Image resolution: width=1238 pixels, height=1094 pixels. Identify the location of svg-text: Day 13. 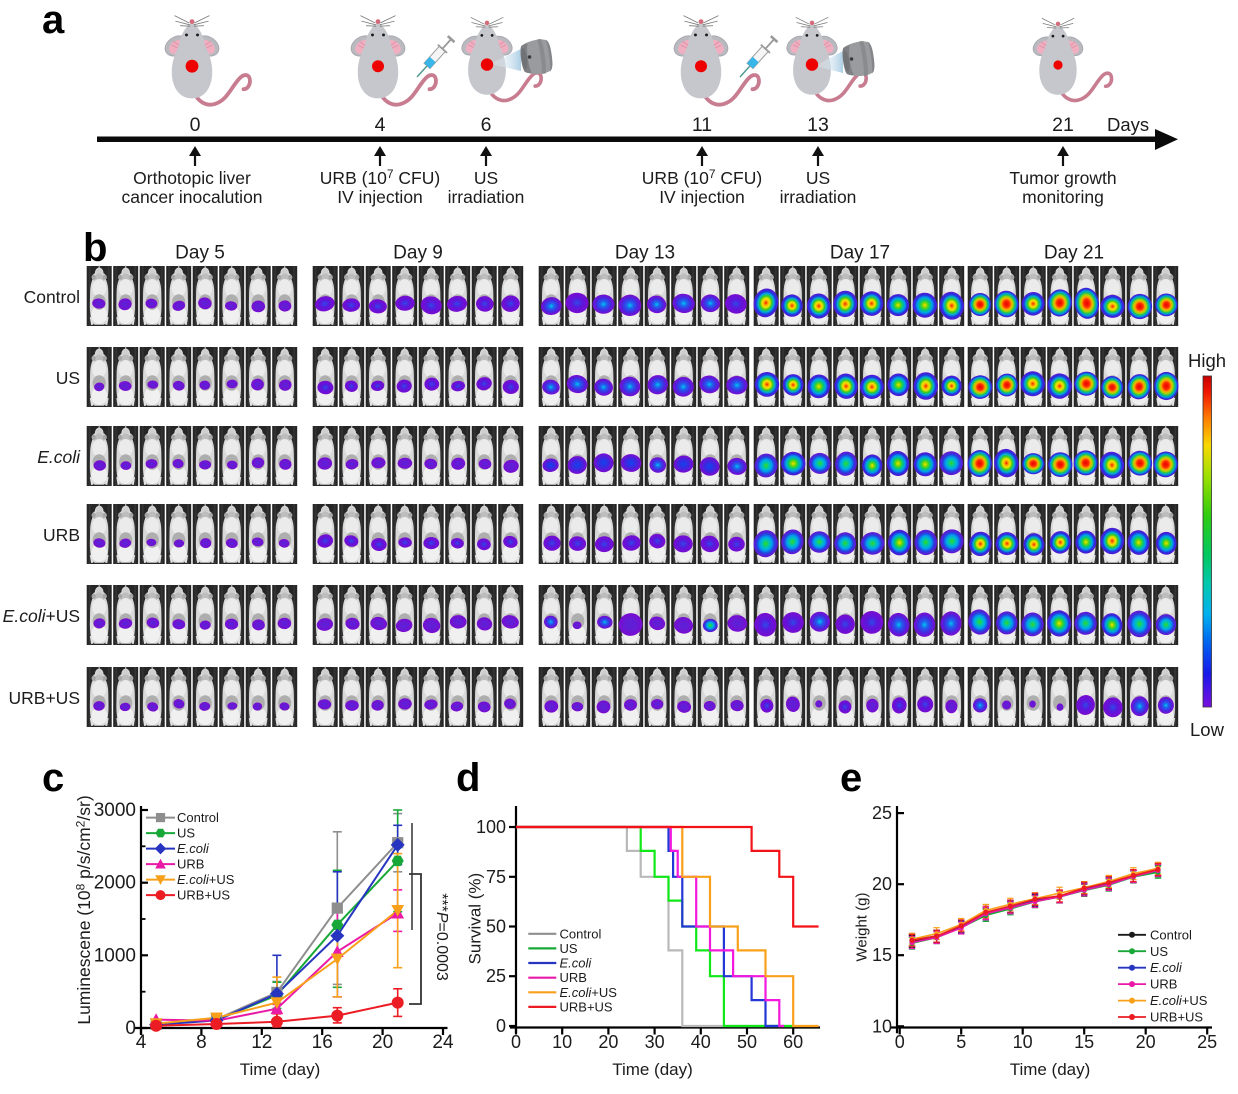
(645, 253).